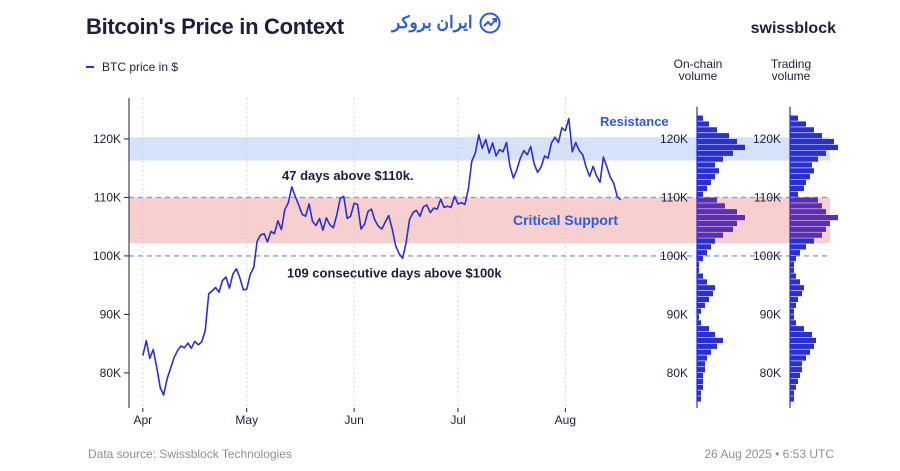 Image resolution: width=900 pixels, height=471 pixels. Describe the element at coordinates (394, 272) in the screenshot. I see `annotation-days-above-100k: 109 consecutive days above $100k` at that location.